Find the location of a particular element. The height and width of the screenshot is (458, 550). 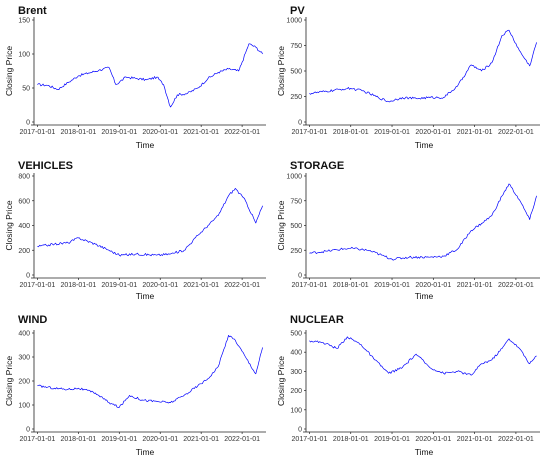

y-tick-label: 800 is located at coordinates (24, 177).